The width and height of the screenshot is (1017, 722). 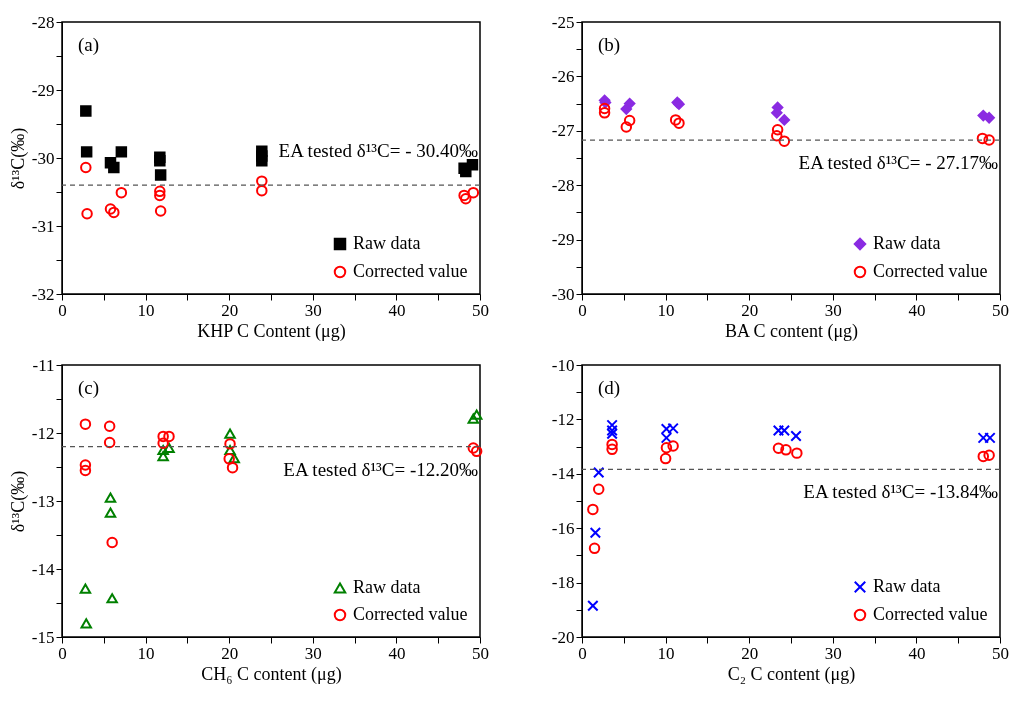 What do you see at coordinates (563, 583) in the screenshot?
I see `y-tick-label: -18` at bounding box center [563, 583].